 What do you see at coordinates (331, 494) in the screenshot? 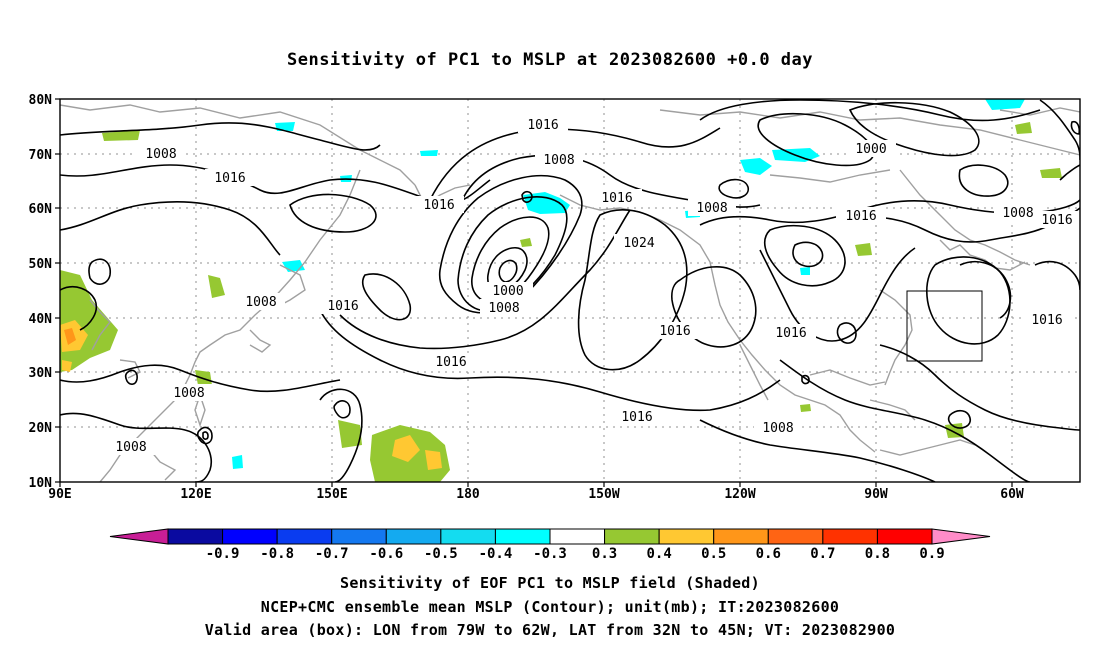
I see `lon-label: 150E` at bounding box center [331, 494].